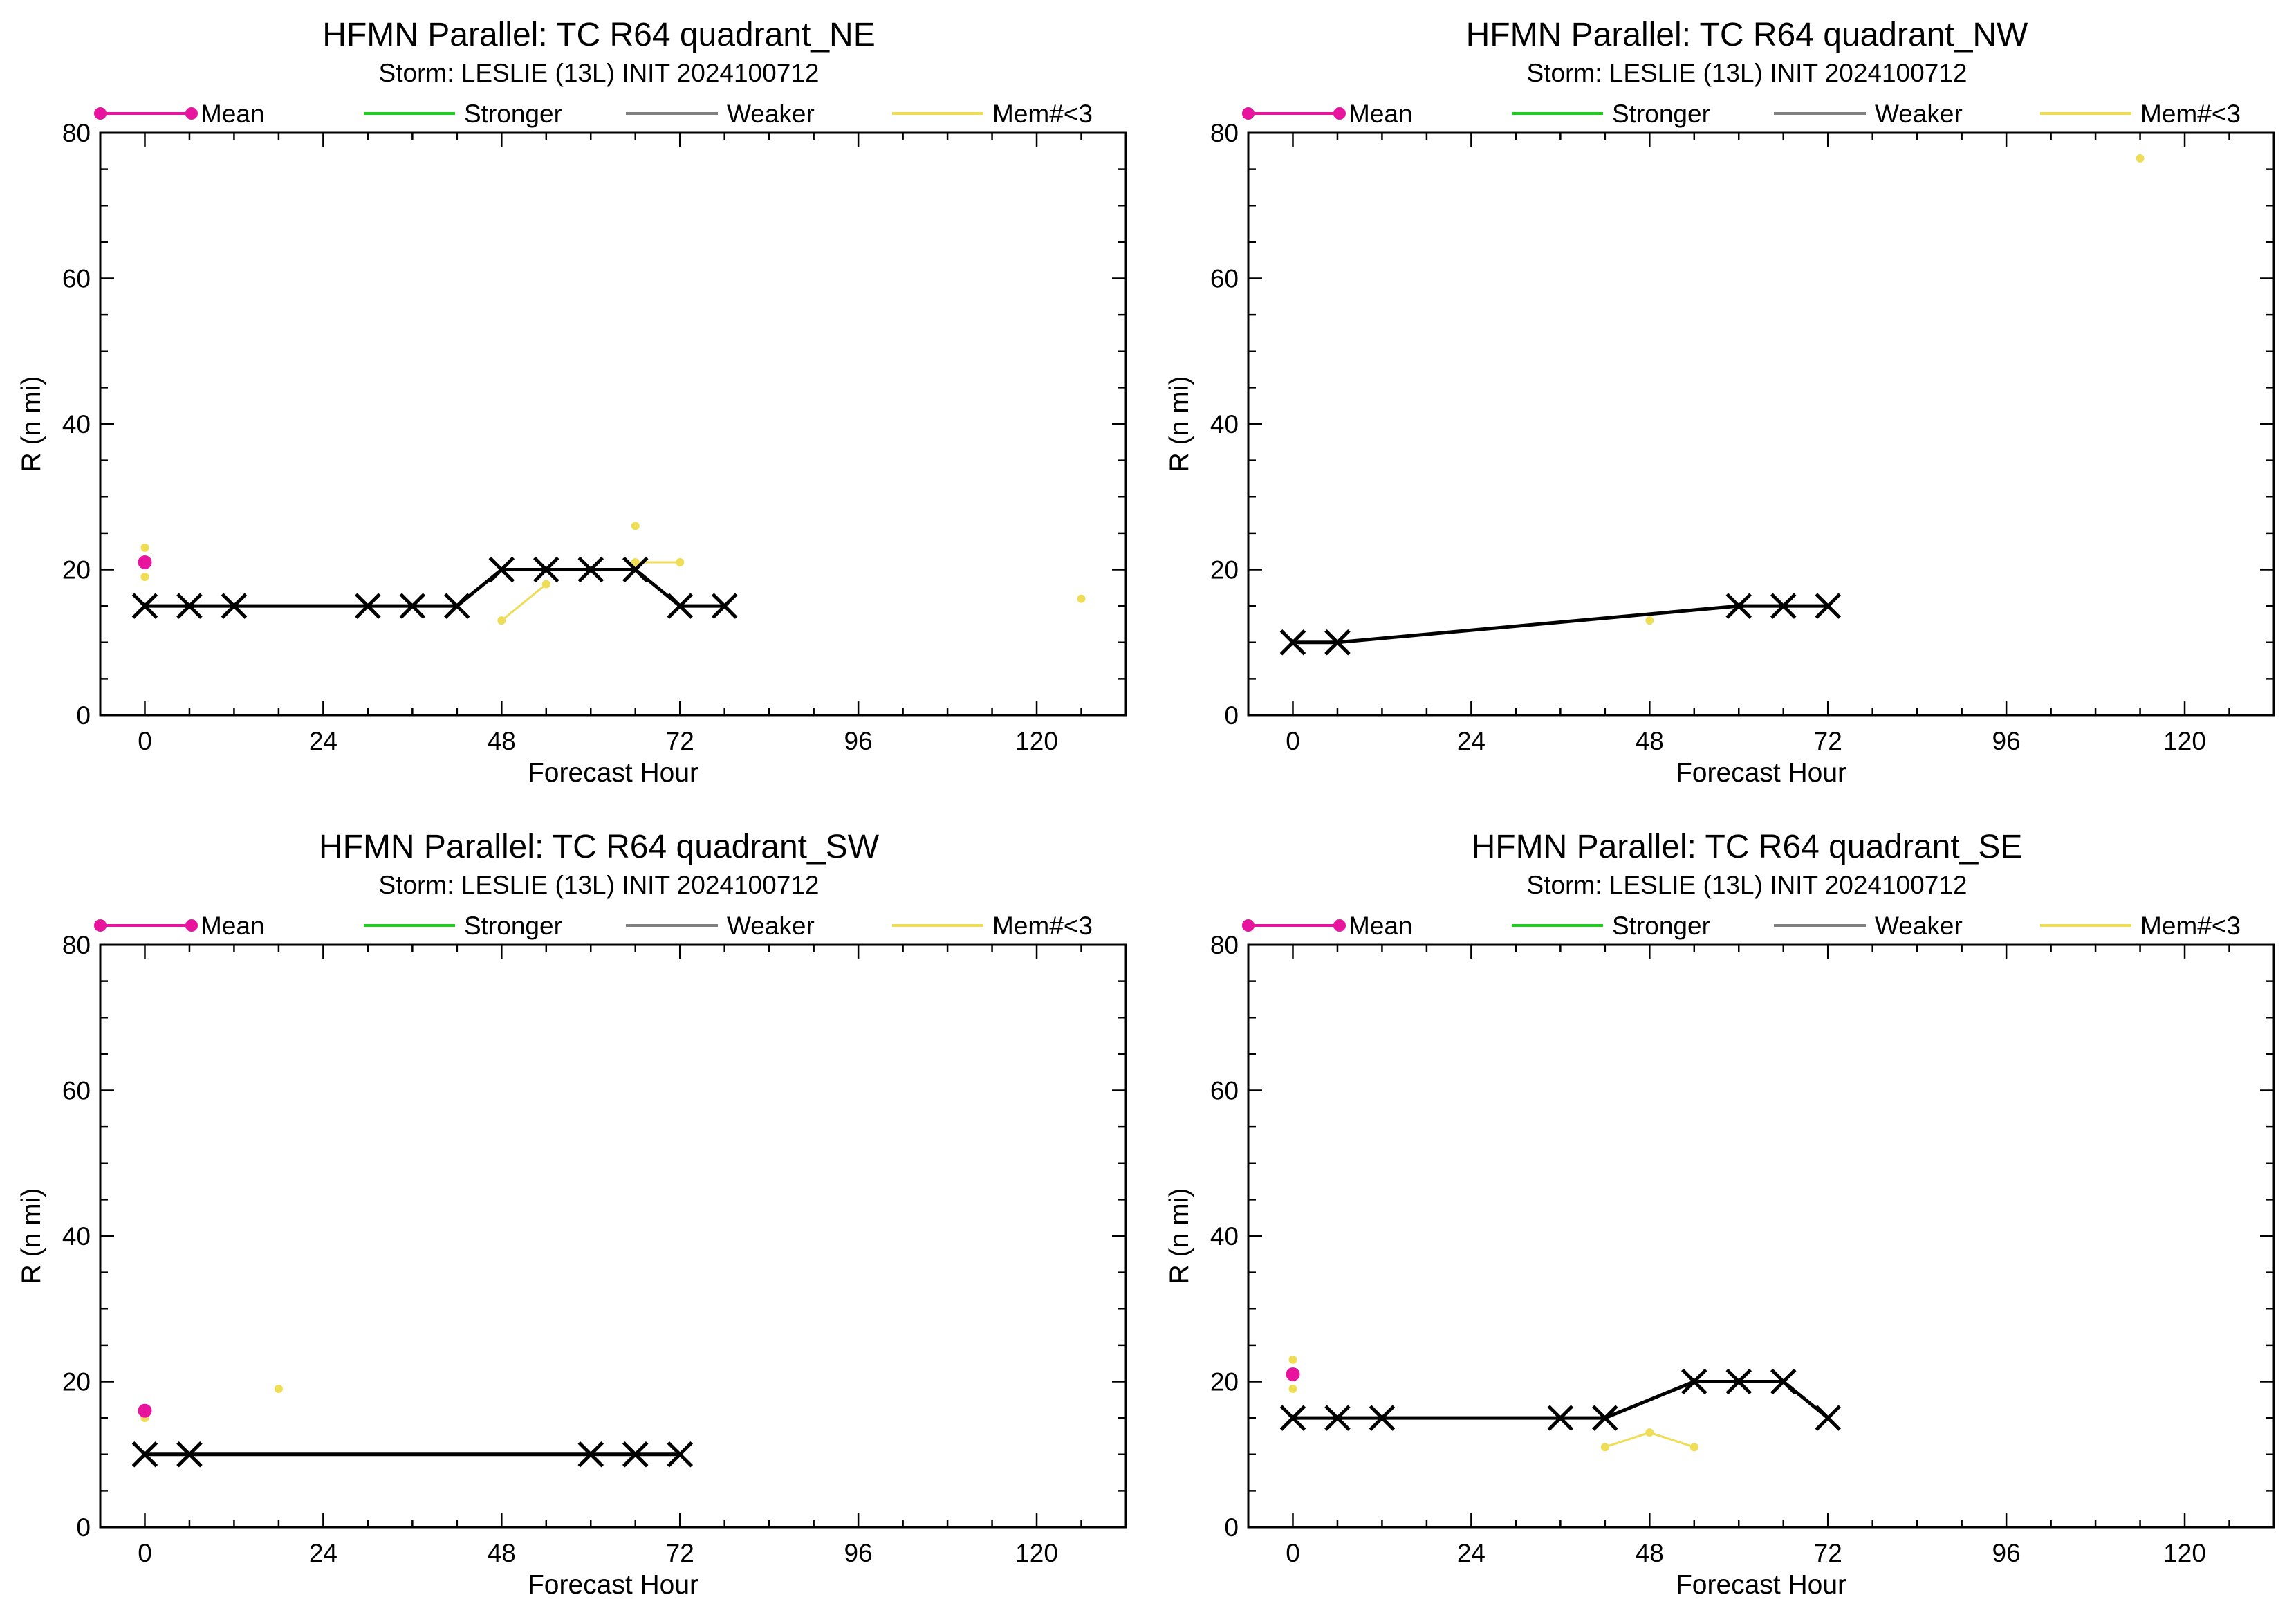  What do you see at coordinates (524, 602) in the screenshot?
I see `few_members-series-line` at bounding box center [524, 602].